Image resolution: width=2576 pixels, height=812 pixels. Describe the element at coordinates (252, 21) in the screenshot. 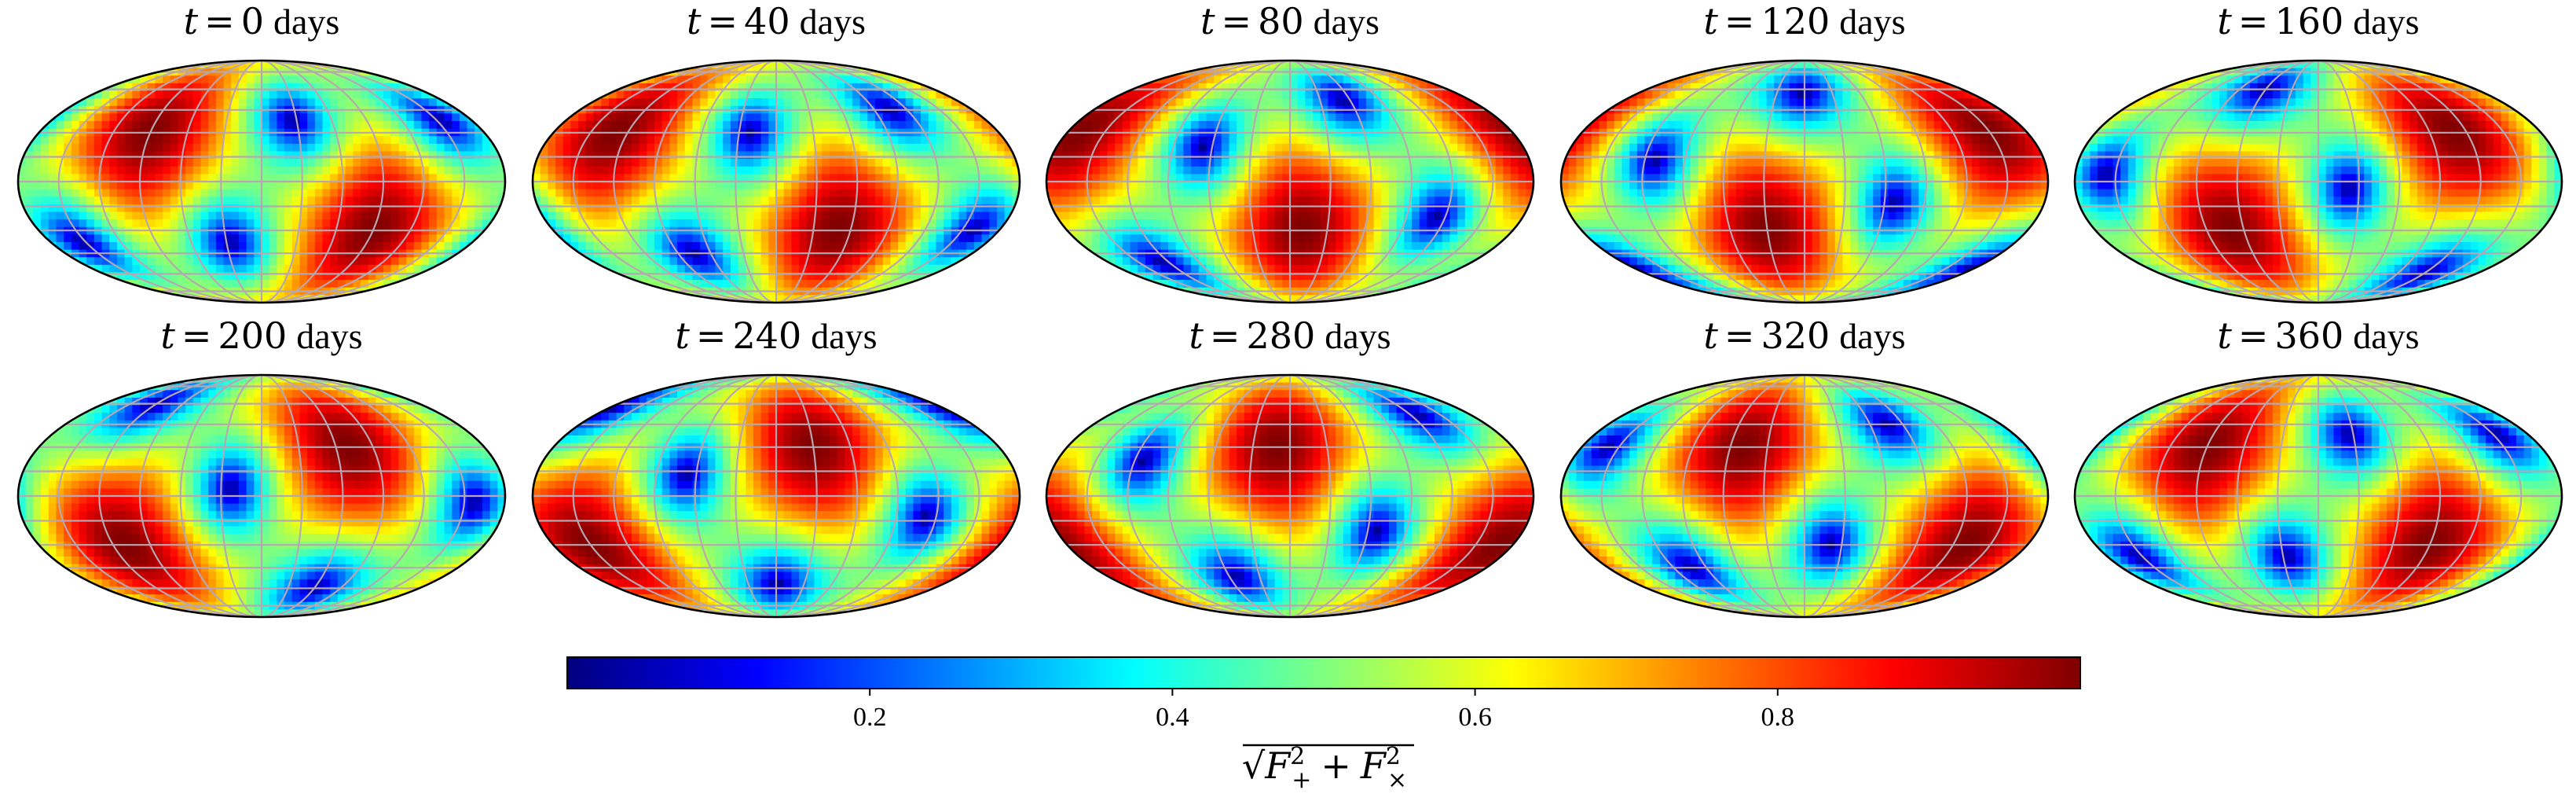

I see `panel-title-value: 0` at that location.